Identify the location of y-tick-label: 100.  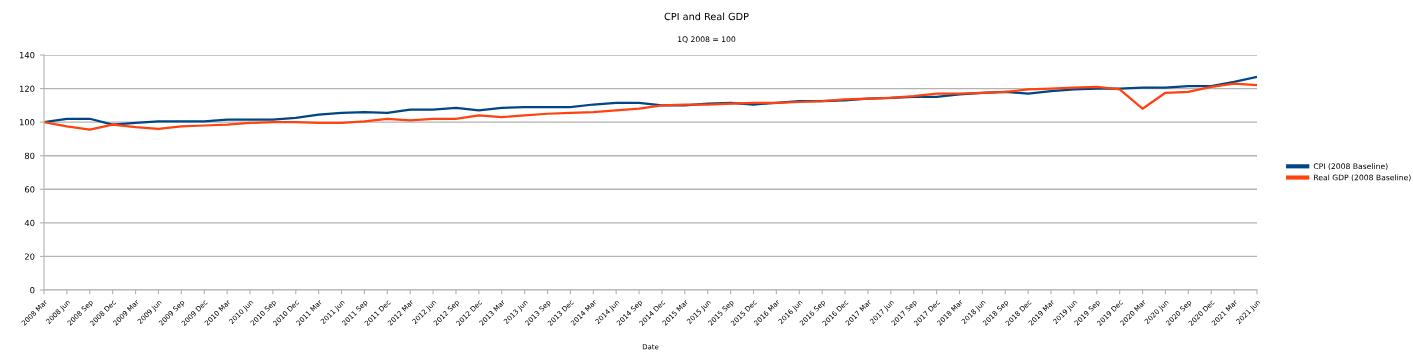
(27, 122).